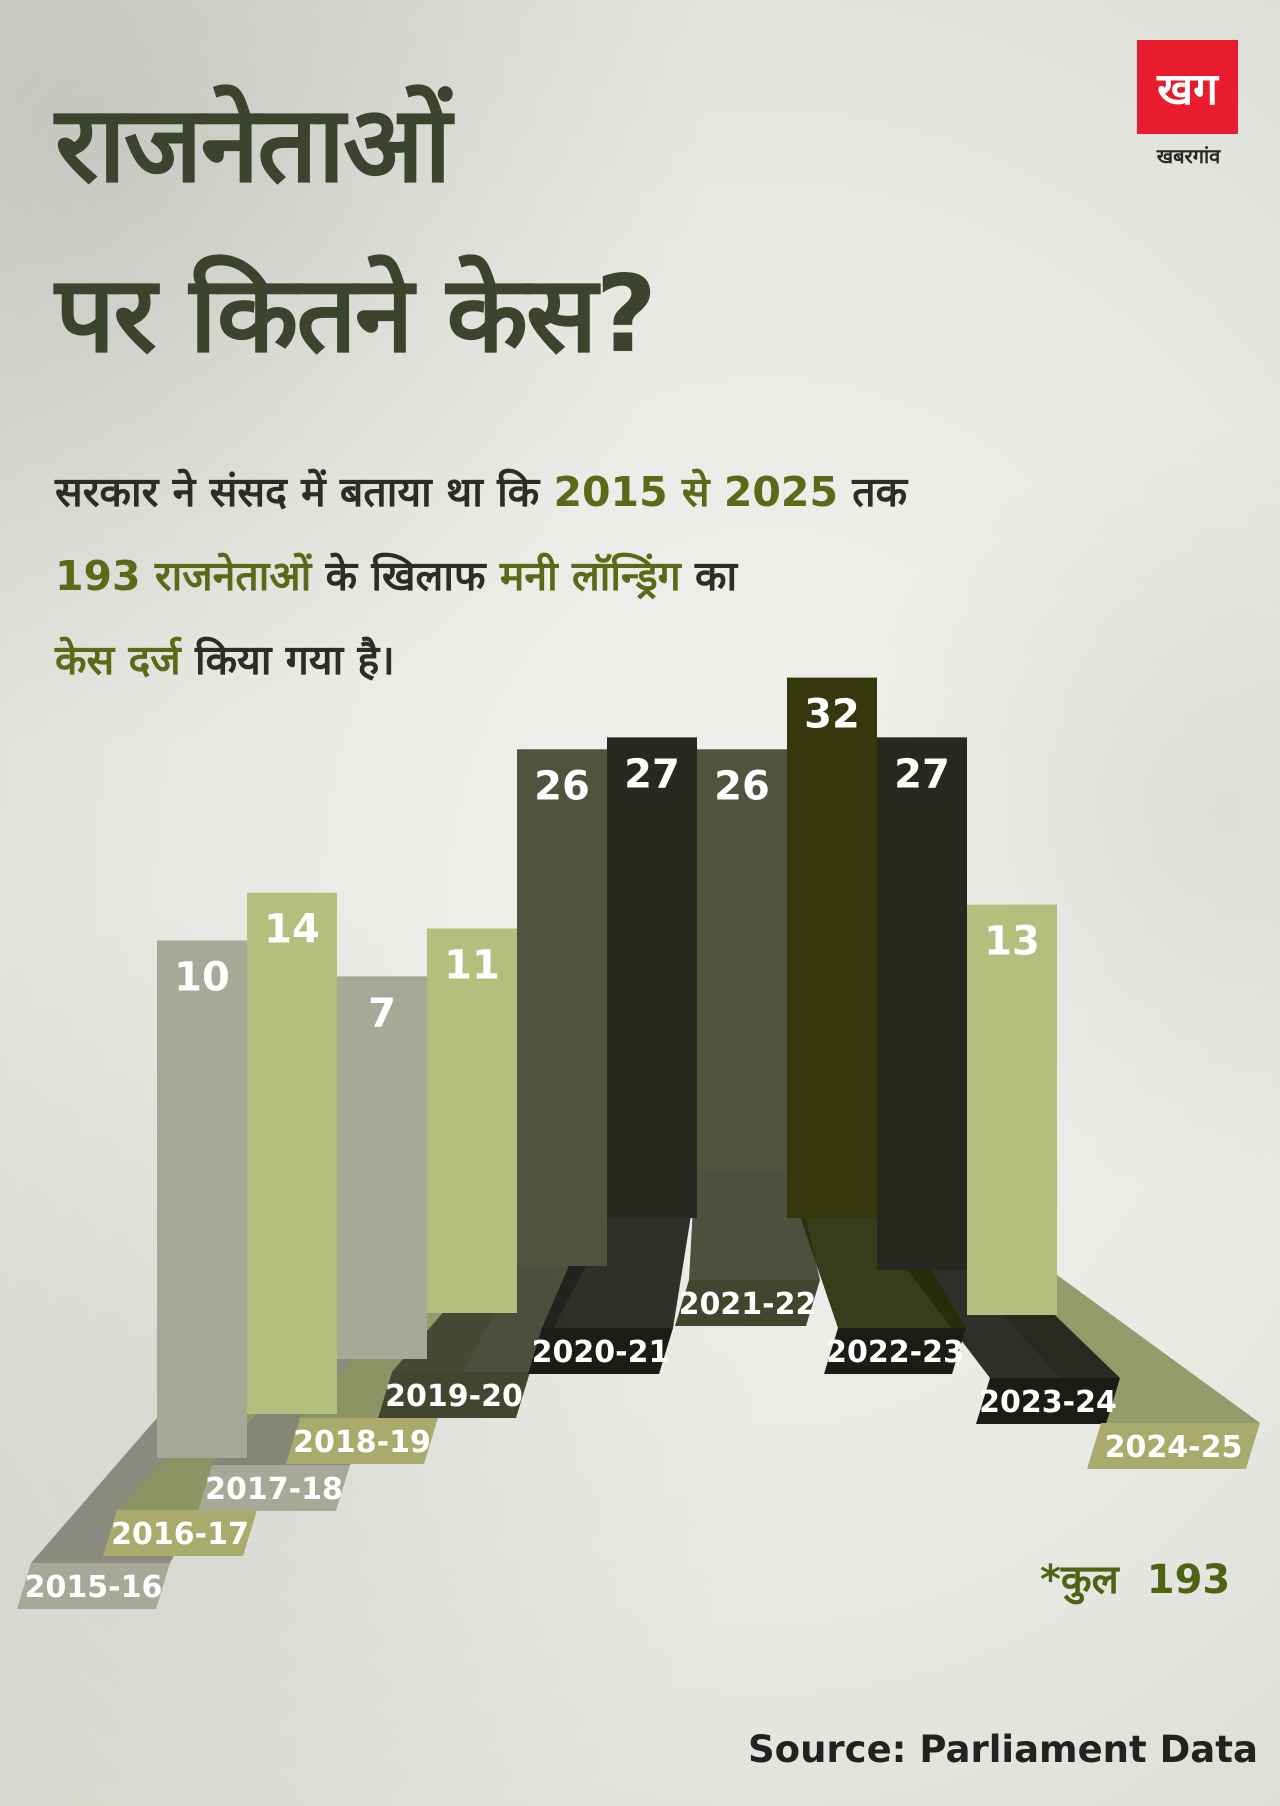  What do you see at coordinates (287, 660) in the screenshot?
I see `description-text: किया गया है।` at bounding box center [287, 660].